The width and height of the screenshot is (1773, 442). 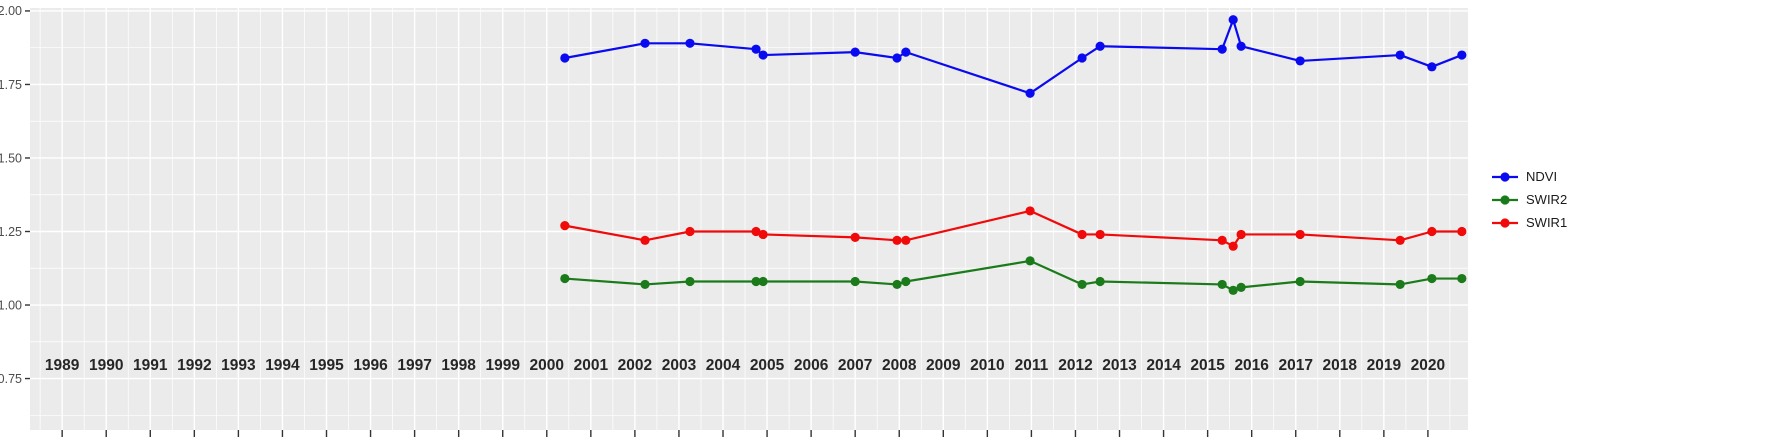 I want to click on x-tick-label: 2011, so click(x=1032, y=365).